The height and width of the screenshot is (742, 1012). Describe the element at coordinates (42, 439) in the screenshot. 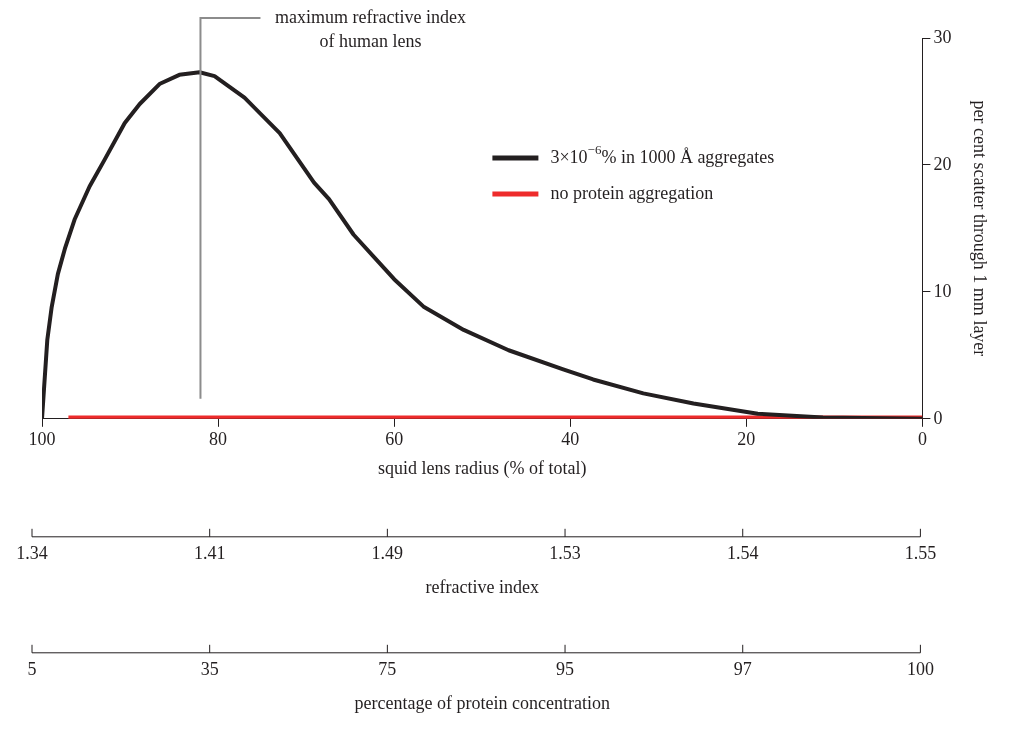

I see `x-tick-label: 100` at that location.